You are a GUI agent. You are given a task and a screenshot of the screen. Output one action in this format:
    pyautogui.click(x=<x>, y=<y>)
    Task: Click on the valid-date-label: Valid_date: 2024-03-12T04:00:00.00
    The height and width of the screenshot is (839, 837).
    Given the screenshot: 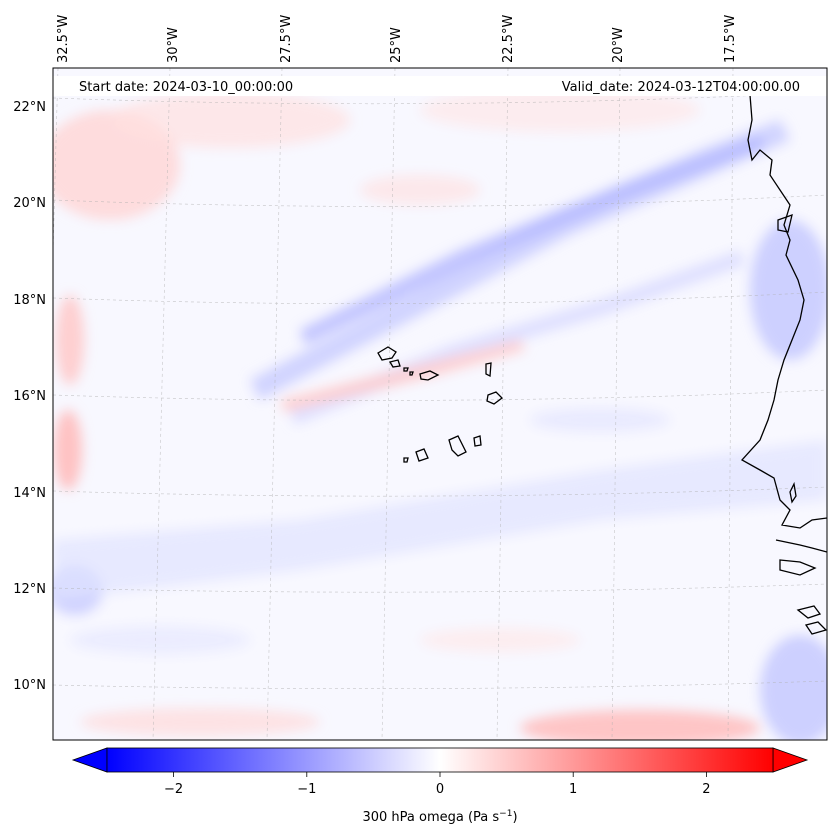 What is the action you would take?
    pyautogui.click(x=681, y=87)
    